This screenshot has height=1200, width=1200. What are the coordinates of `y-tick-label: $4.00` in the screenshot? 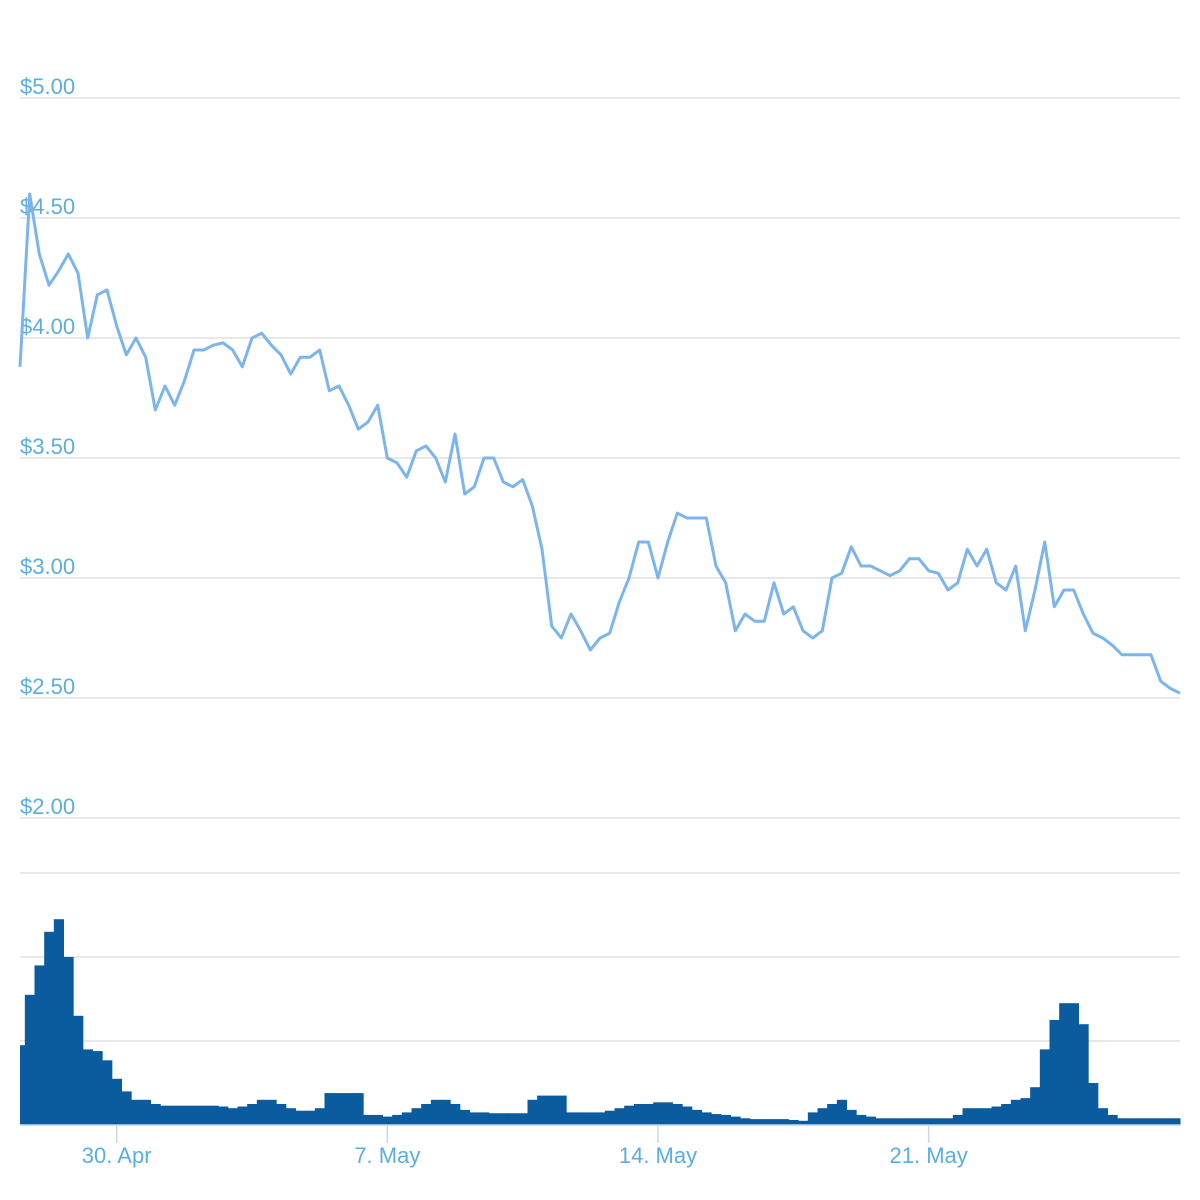 It's located at (47, 326).